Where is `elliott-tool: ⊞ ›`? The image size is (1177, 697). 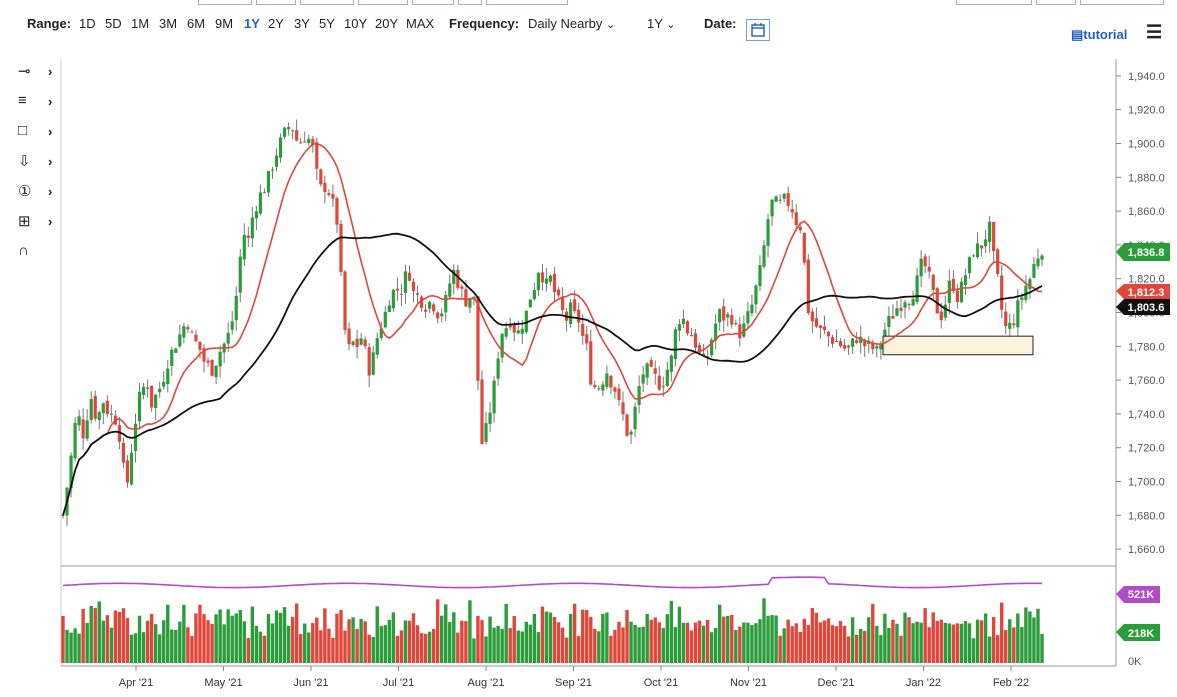
elliott-tool: ⊞ › is located at coordinates (38, 224).